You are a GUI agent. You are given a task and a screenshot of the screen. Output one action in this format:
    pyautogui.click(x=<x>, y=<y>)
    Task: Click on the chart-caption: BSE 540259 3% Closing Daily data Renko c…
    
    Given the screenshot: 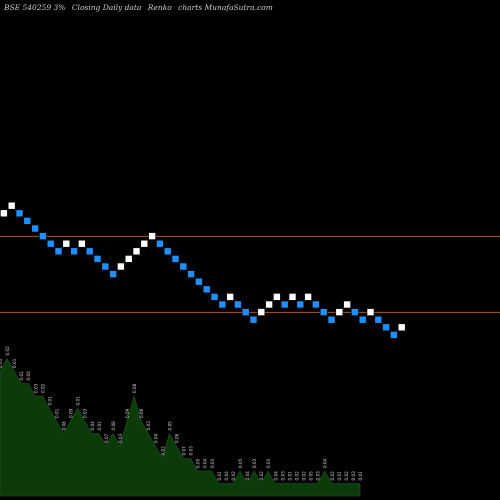 What is the action you would take?
    pyautogui.click(x=140, y=7)
    